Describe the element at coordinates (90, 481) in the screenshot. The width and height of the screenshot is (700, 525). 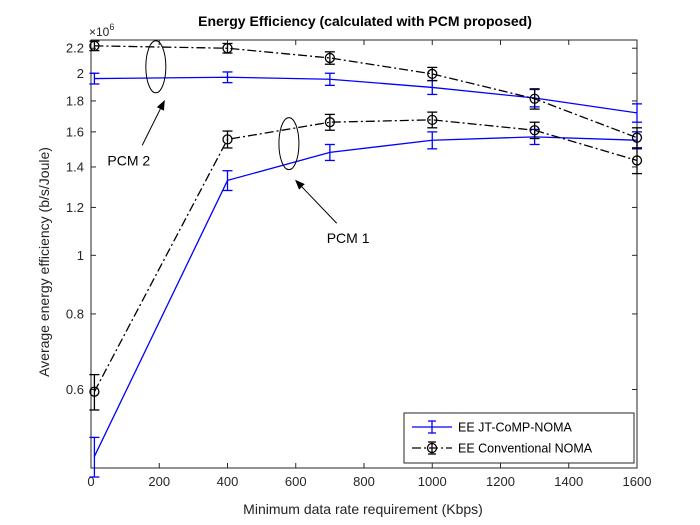
I see `x-tick-label: 0` at that location.